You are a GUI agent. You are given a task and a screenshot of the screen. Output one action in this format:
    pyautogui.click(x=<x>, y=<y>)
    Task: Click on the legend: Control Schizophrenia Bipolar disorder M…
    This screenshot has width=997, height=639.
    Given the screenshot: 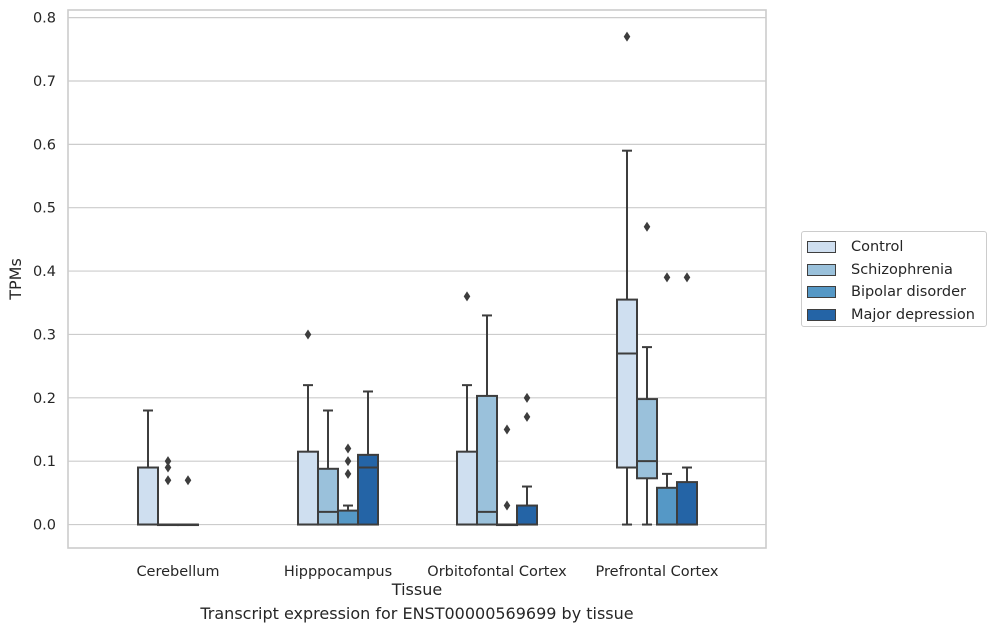 What is the action you would take?
    pyautogui.click(x=894, y=279)
    